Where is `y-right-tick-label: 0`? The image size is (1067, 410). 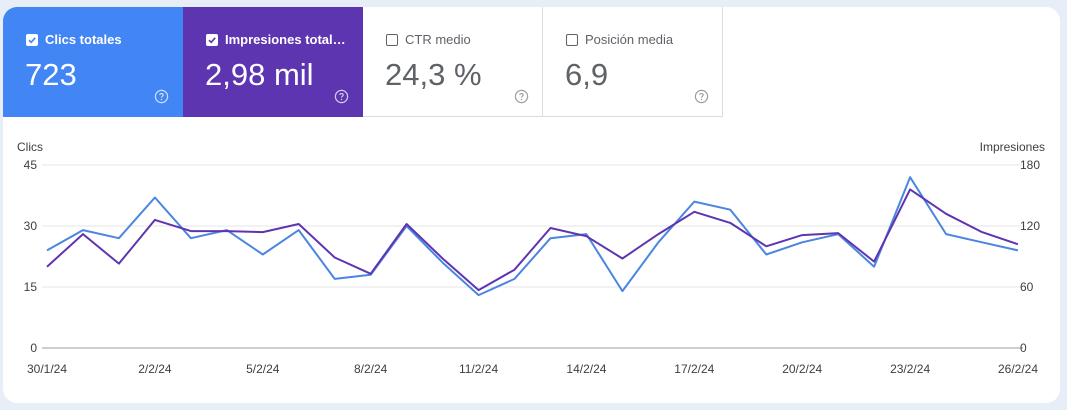
y-right-tick-label: 0 is located at coordinates (1023, 348).